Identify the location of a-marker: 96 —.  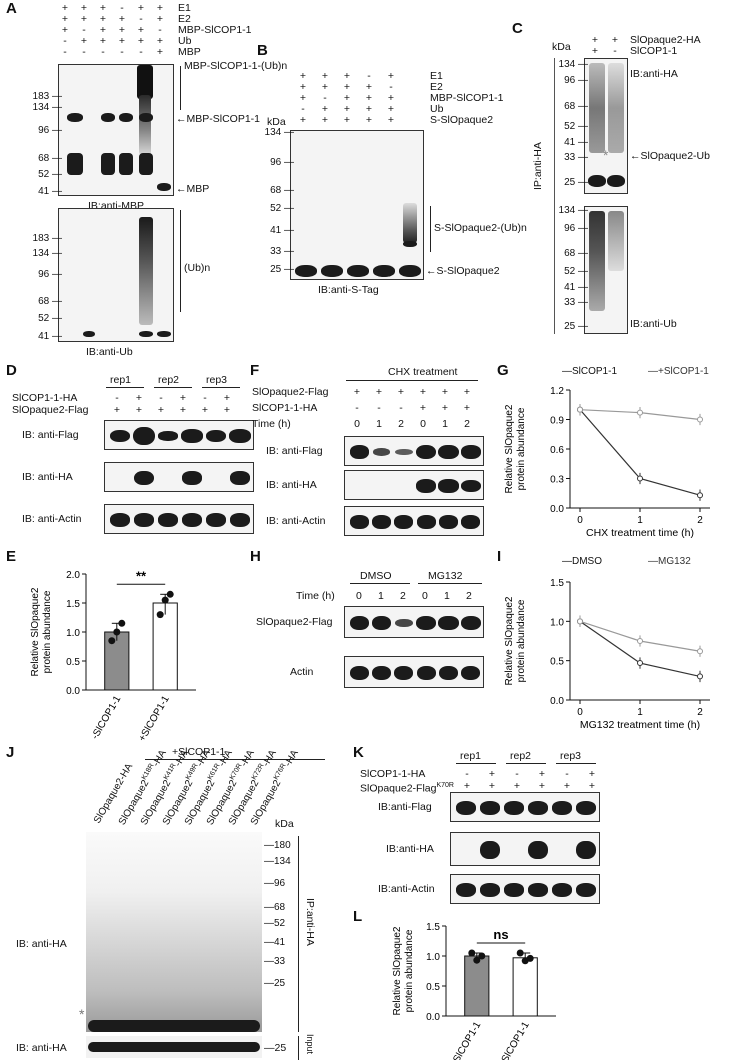
(50, 274).